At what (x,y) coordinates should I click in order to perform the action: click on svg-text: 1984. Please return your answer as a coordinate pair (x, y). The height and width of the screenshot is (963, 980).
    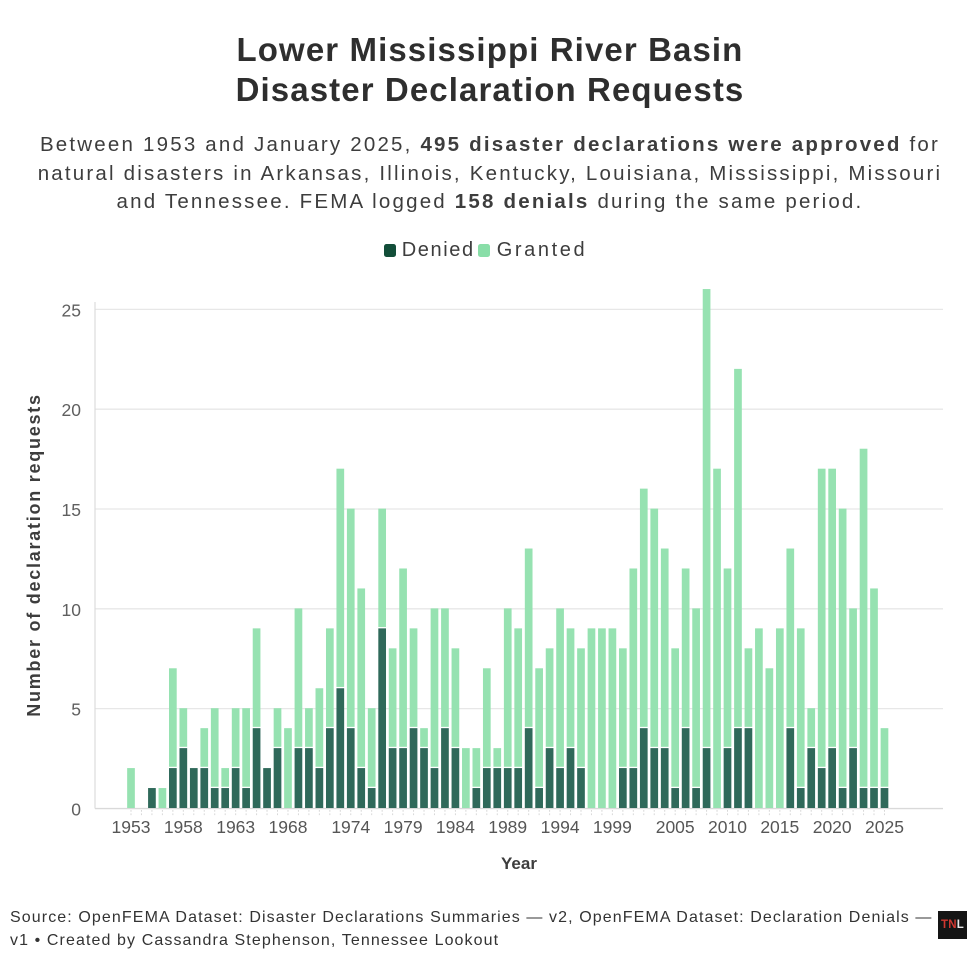
    Looking at the image, I should click on (455, 827).